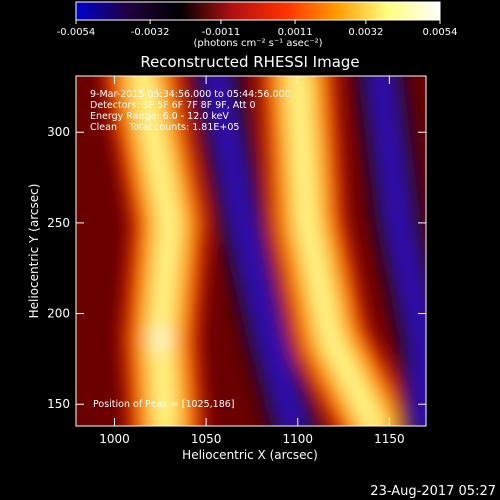 Image resolution: width=500 pixels, height=500 pixels. Describe the element at coordinates (433, 491) in the screenshot. I see `footer-date: 23-Aug-2017 05:27` at that location.